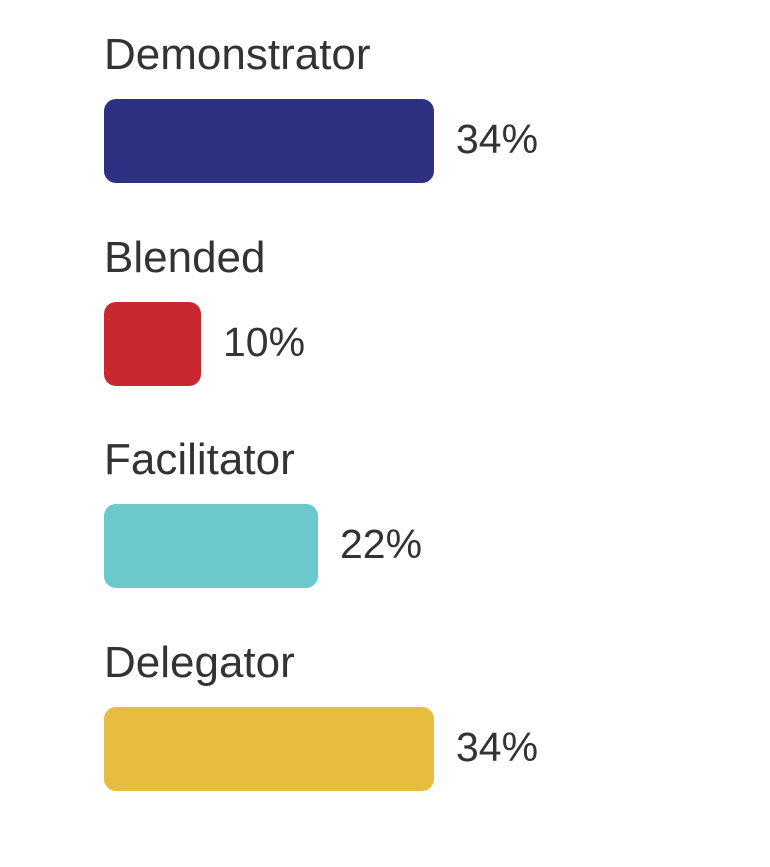  What do you see at coordinates (237, 54) in the screenshot?
I see `category-label: Demonstrator` at bounding box center [237, 54].